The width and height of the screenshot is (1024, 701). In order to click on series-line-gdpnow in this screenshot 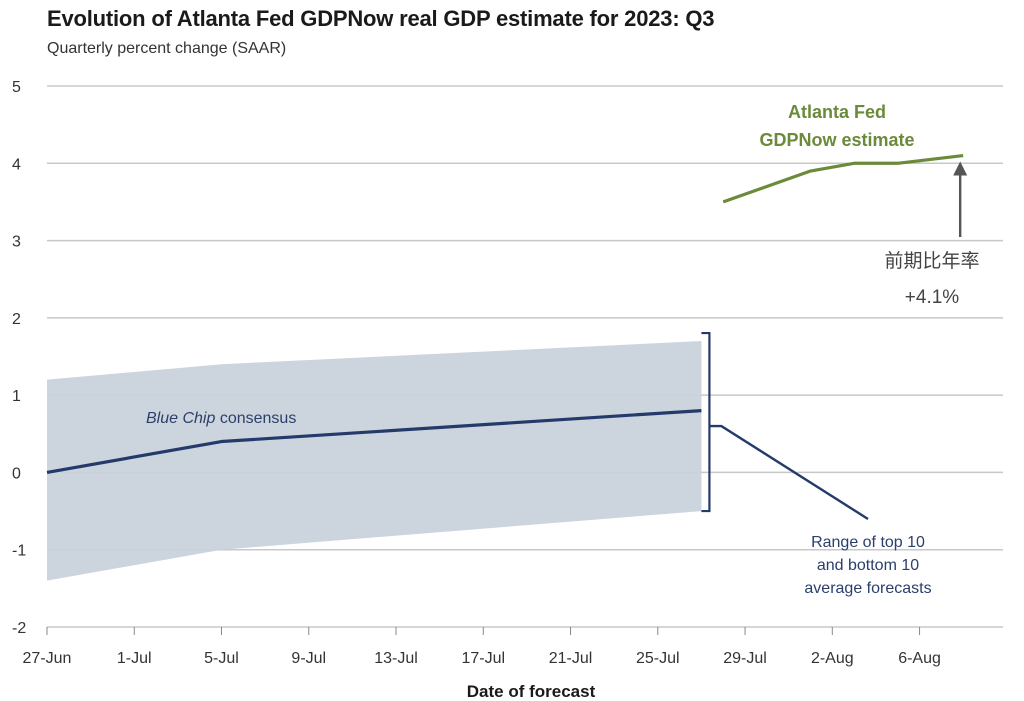, I will do `click(843, 178)`.